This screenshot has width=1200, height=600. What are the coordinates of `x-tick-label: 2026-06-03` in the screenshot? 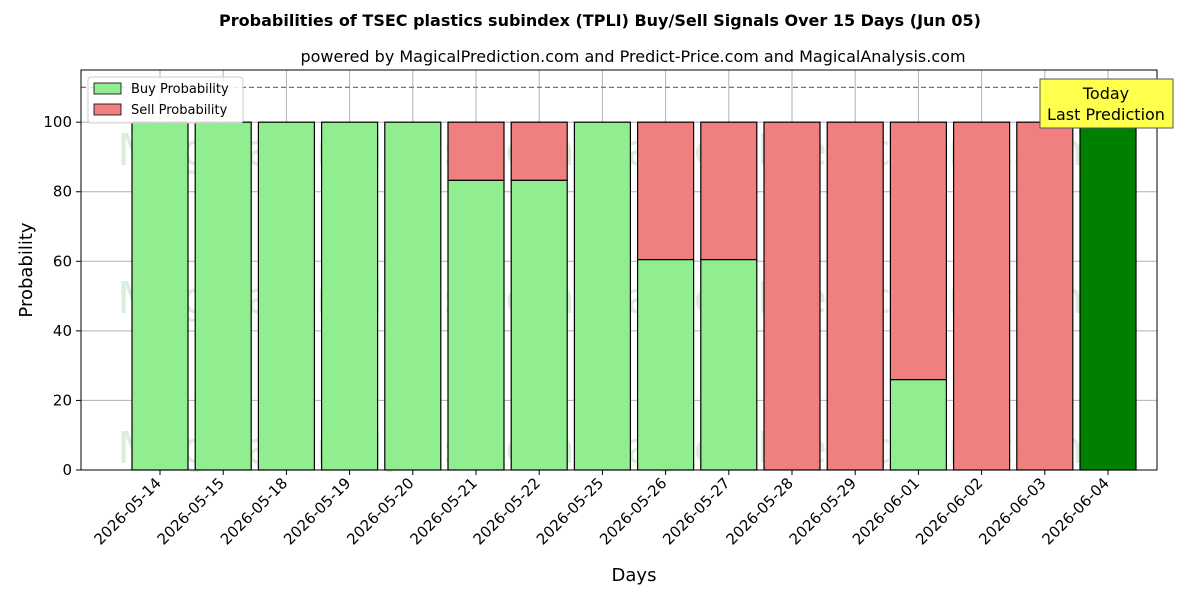 It's located at (1012, 511).